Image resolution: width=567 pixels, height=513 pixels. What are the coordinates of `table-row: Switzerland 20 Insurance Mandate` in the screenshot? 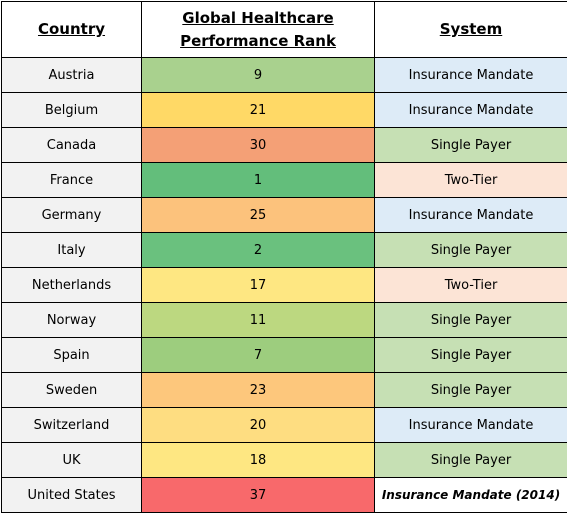 It's located at (284, 425).